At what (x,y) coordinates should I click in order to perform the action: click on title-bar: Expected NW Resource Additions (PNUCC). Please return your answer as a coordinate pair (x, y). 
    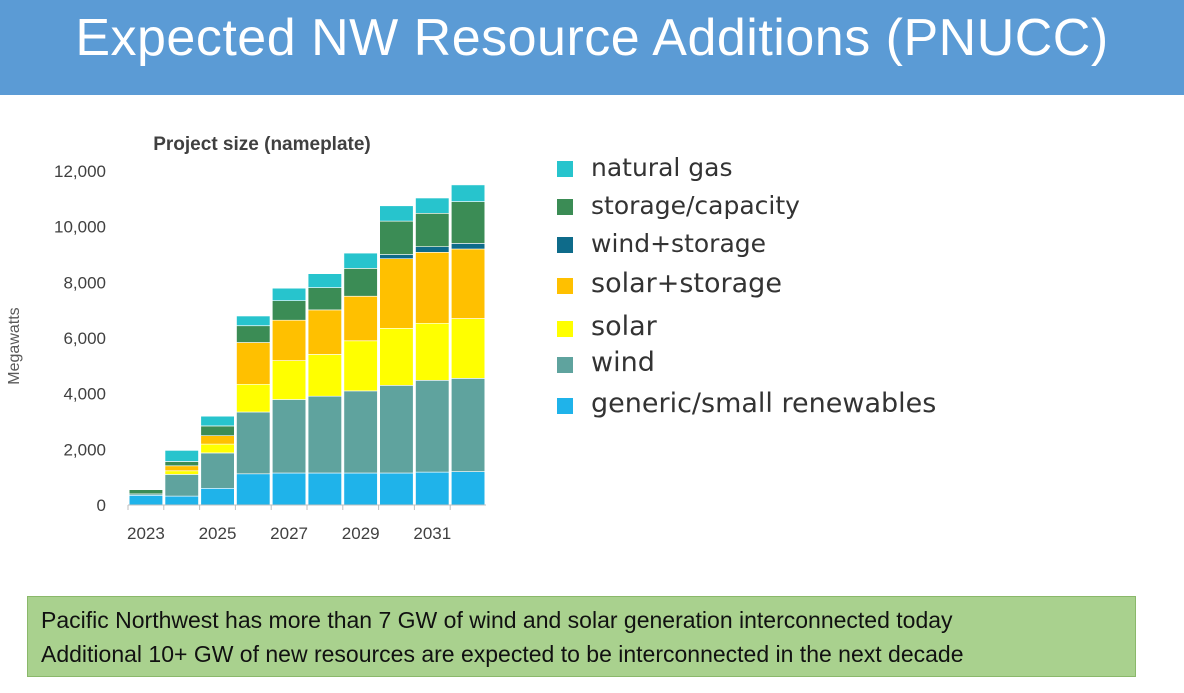
    Looking at the image, I should click on (592, 47).